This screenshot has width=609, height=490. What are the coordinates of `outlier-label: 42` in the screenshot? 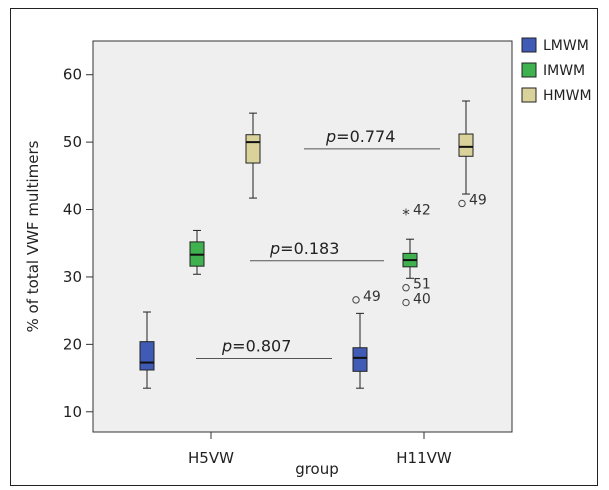 It's located at (422, 211).